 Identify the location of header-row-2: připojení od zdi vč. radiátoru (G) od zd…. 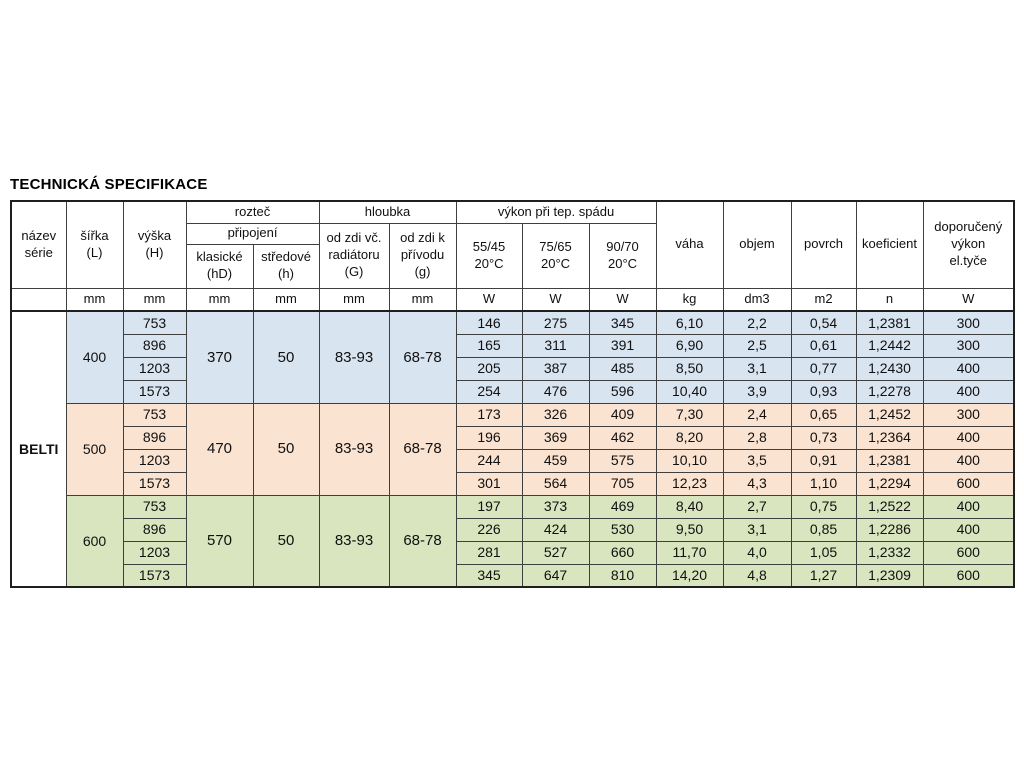
(512, 255).